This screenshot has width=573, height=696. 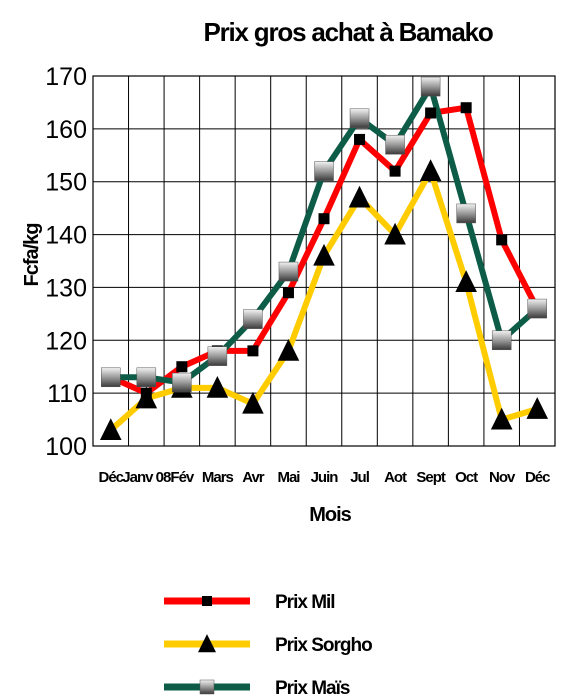 I want to click on x-tick-label: Avr, so click(x=253, y=477).